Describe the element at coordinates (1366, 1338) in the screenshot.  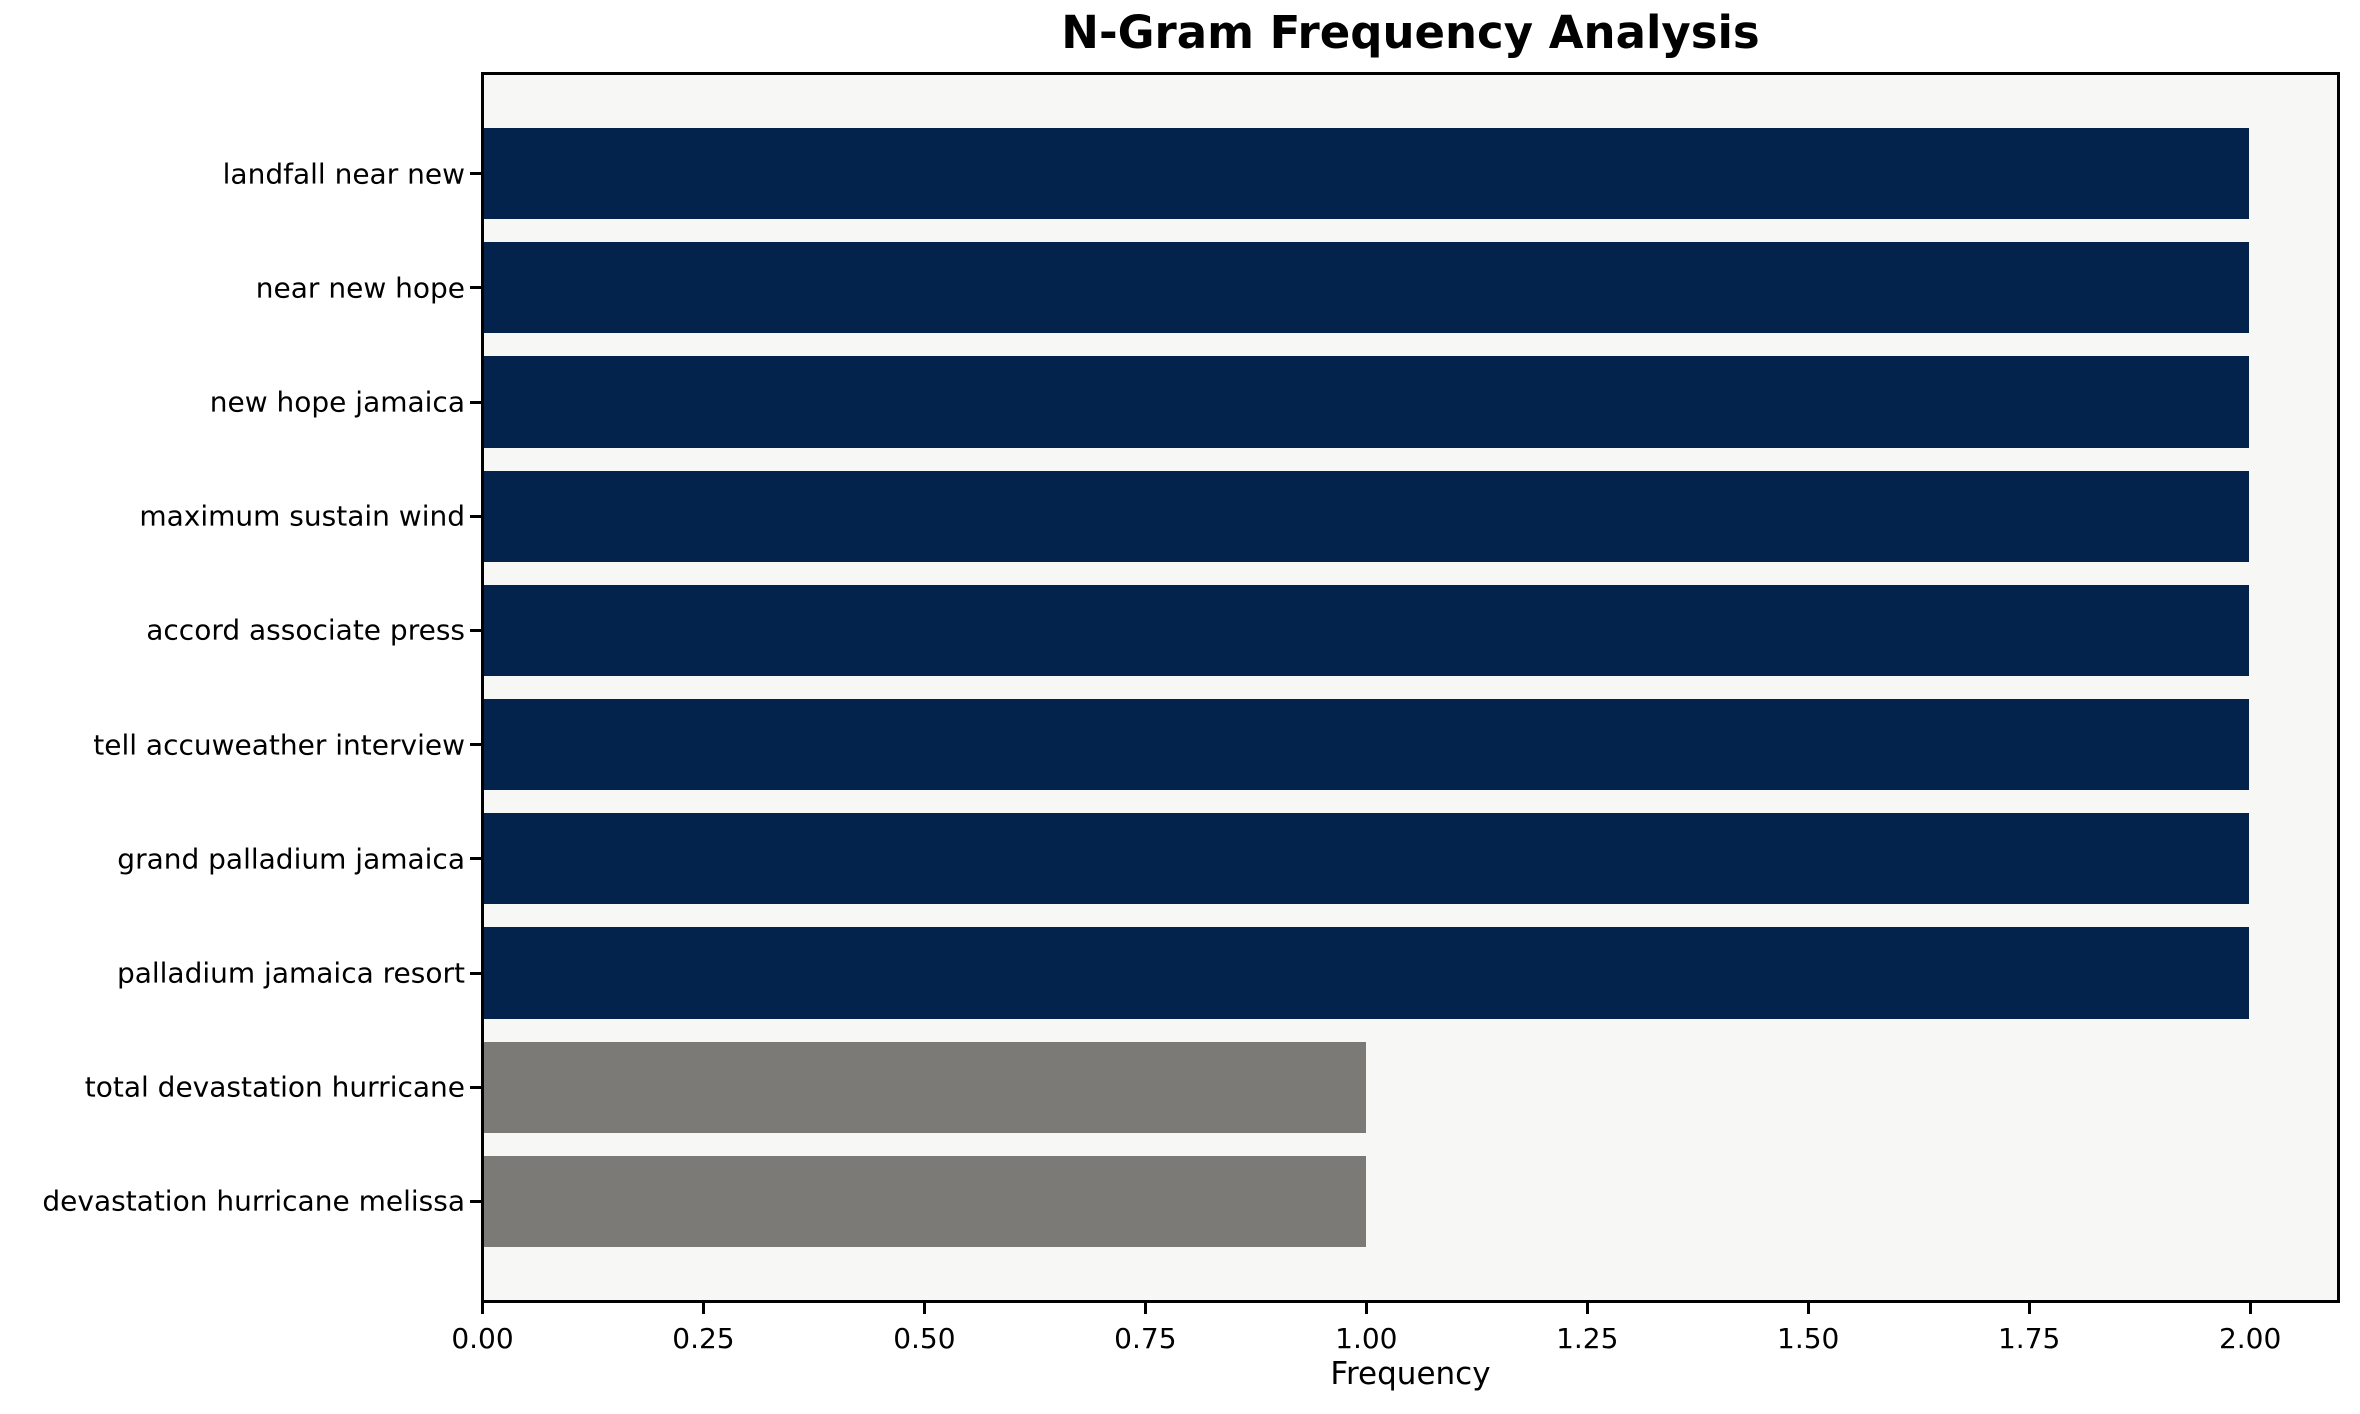
I see `x-tick-label: 1.00` at that location.